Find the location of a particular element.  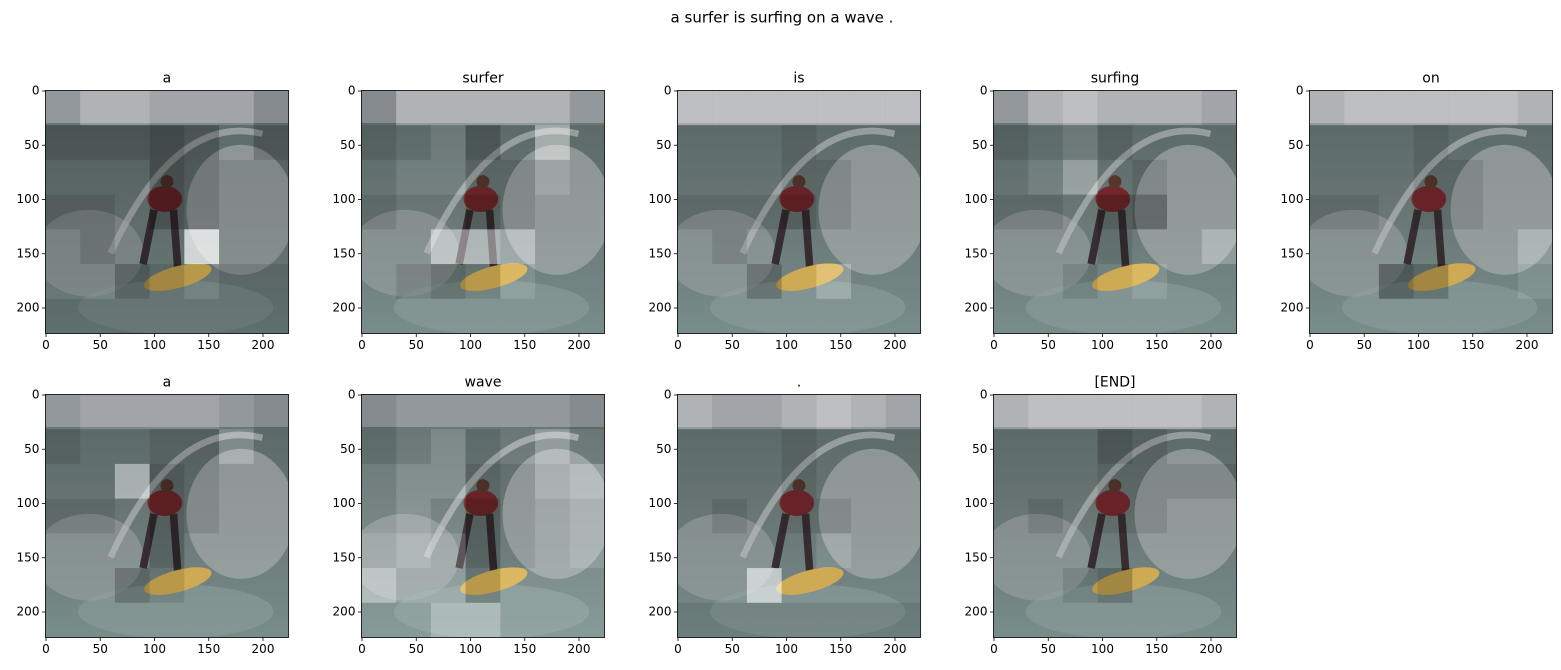

y-tick-label: 200 is located at coordinates (344, 308).